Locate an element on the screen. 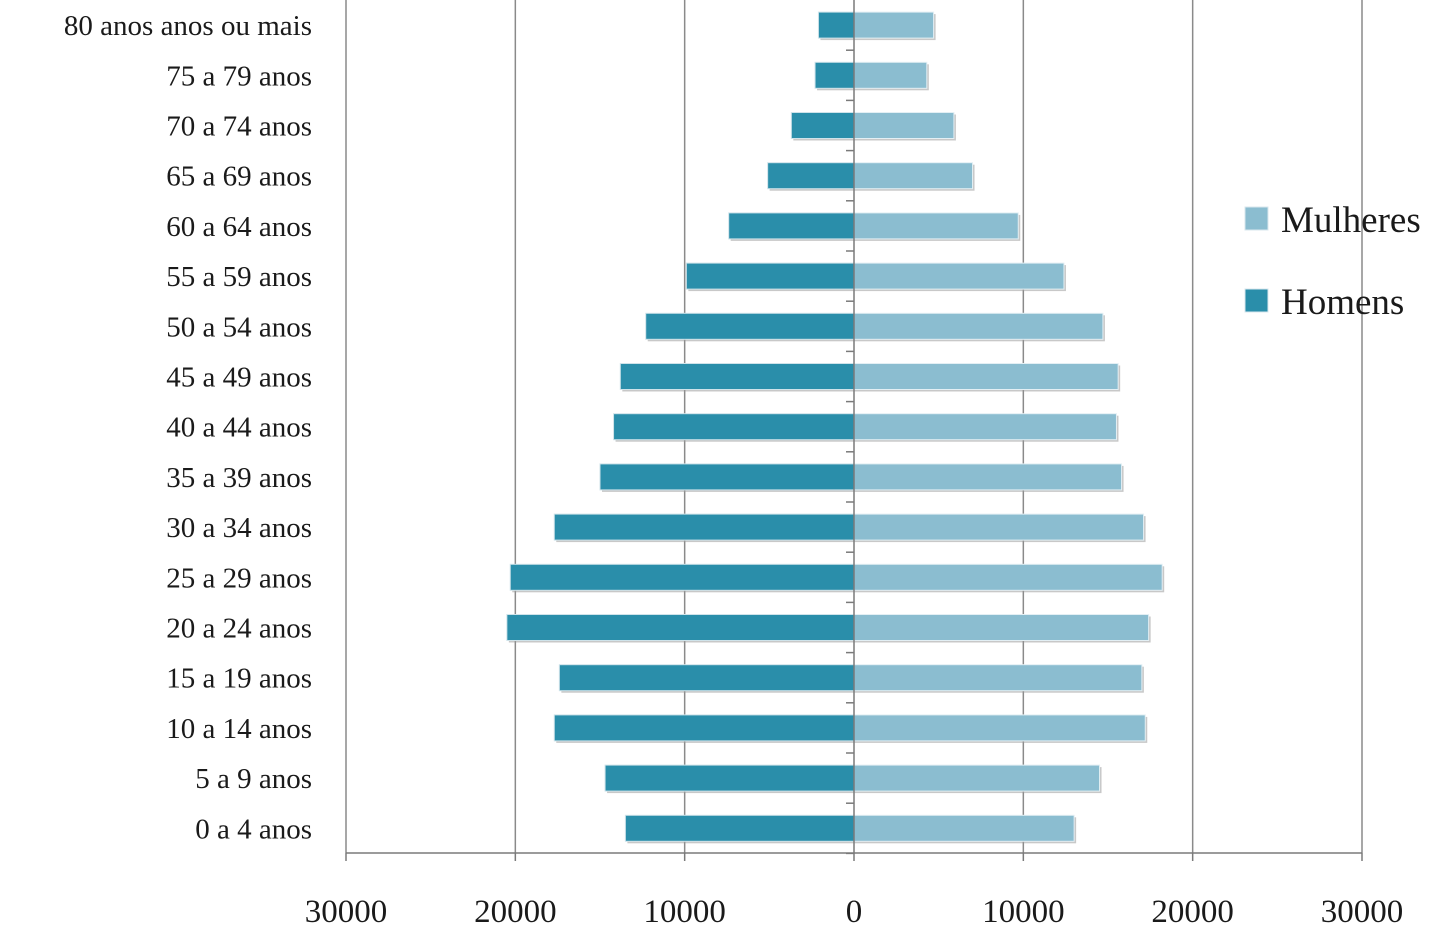 The width and height of the screenshot is (1447, 926). category-label: 25 a 29 anos is located at coordinates (239, 578).